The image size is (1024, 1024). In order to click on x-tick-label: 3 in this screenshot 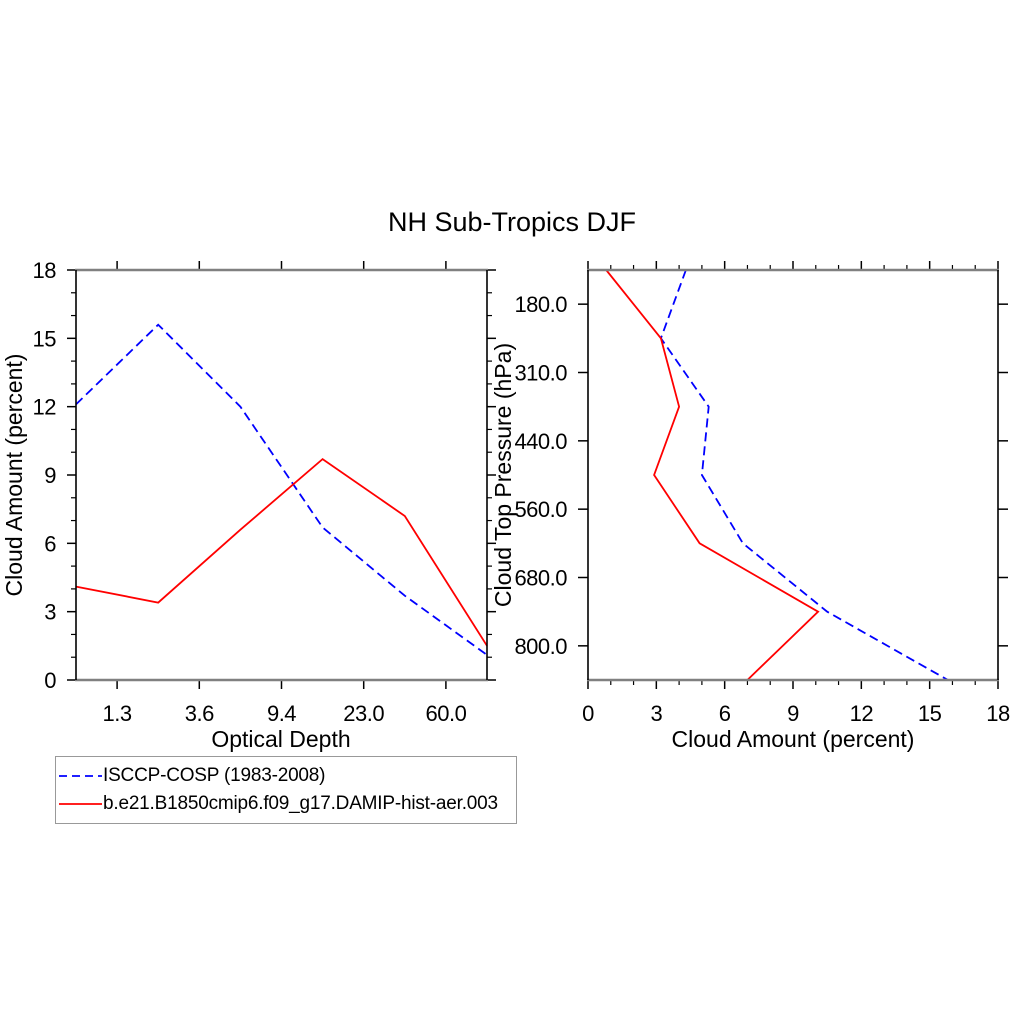, I will do `click(656, 713)`.